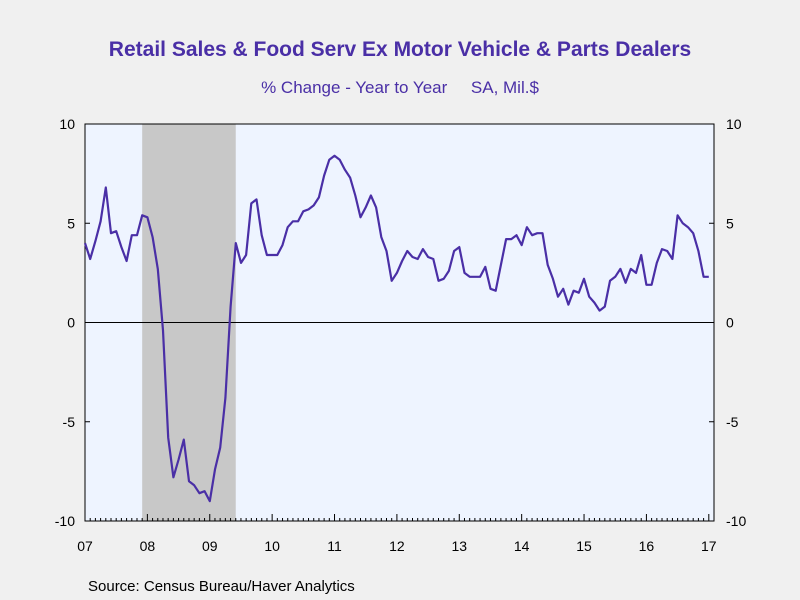  Describe the element at coordinates (400, 87) in the screenshot. I see `chart-subtitle: % Change - Year to Year SA, Mil.$` at that location.